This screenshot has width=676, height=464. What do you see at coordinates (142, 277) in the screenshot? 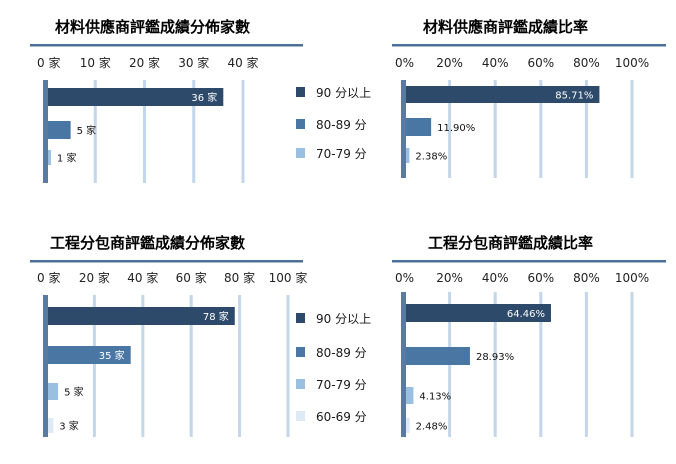
I see `chart-3-tick-label-2: 40 家` at bounding box center [142, 277].